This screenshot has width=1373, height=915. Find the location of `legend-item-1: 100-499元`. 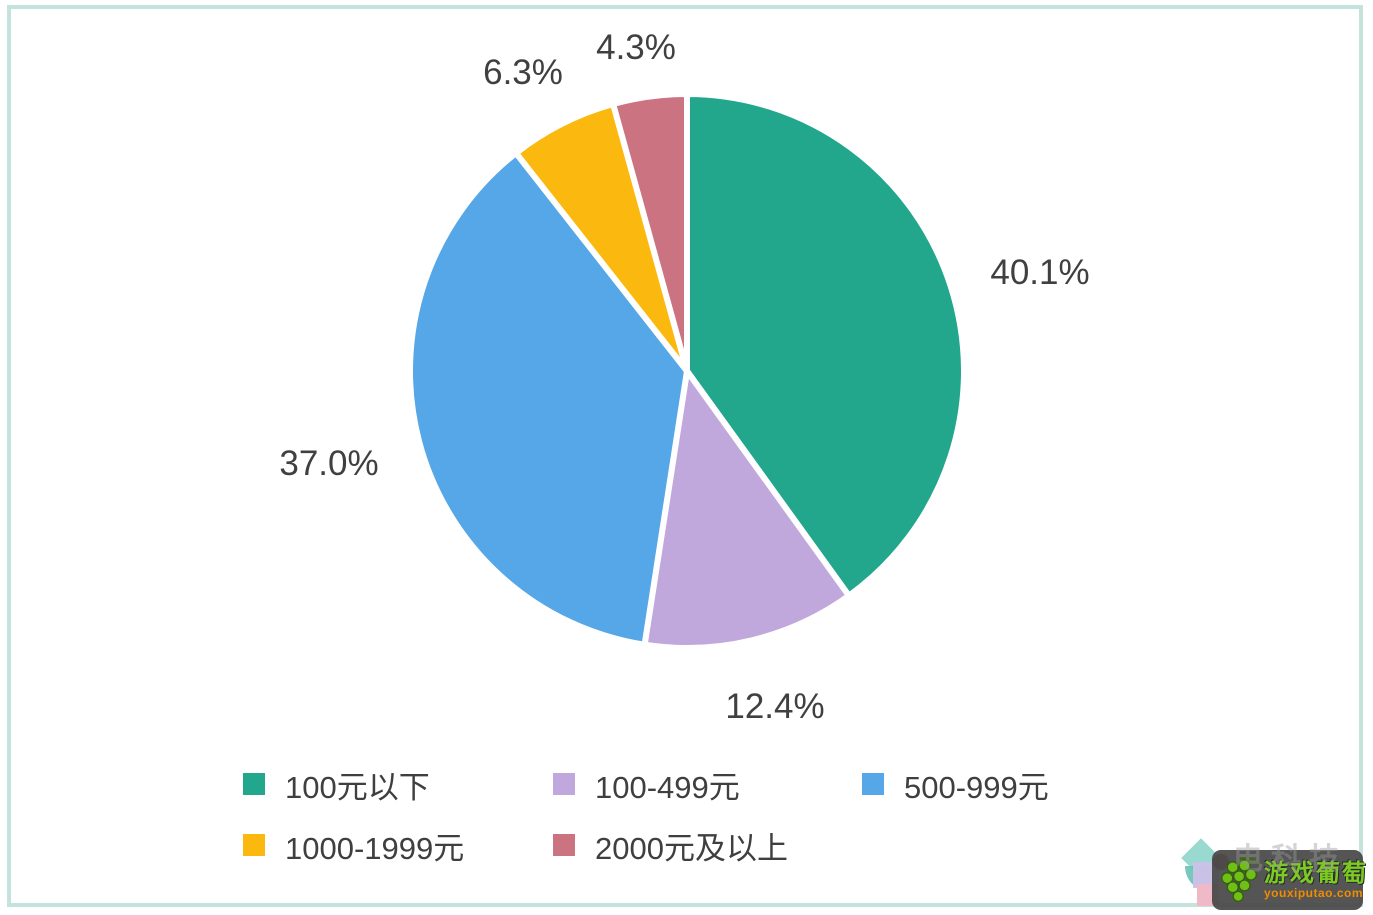

legend-item-1: 100-499元 is located at coordinates (646, 785).